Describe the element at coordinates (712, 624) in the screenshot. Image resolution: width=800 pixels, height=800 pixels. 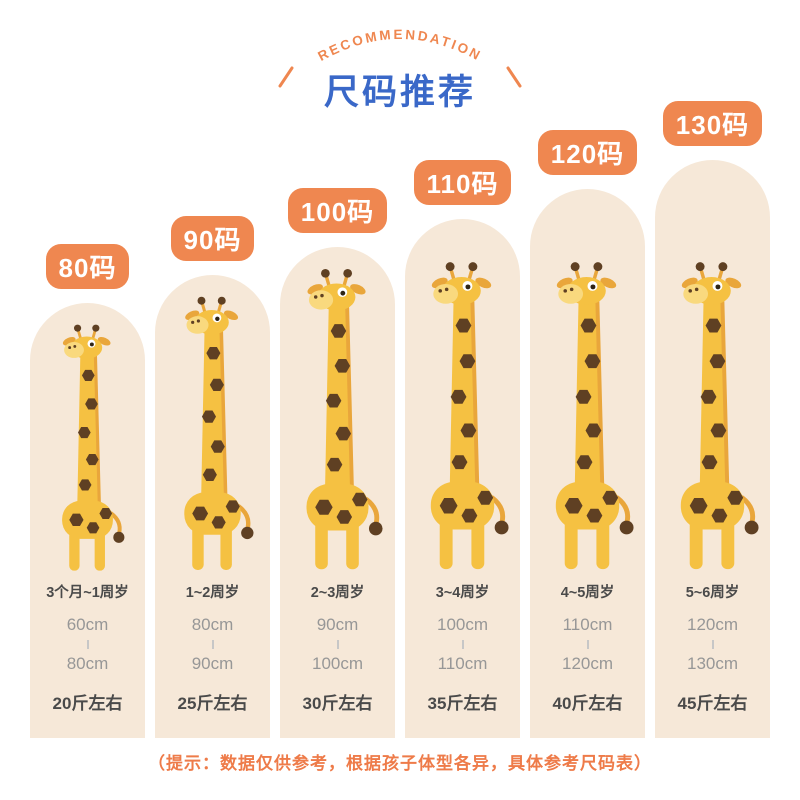
I see `height-min: 120cm` at that location.